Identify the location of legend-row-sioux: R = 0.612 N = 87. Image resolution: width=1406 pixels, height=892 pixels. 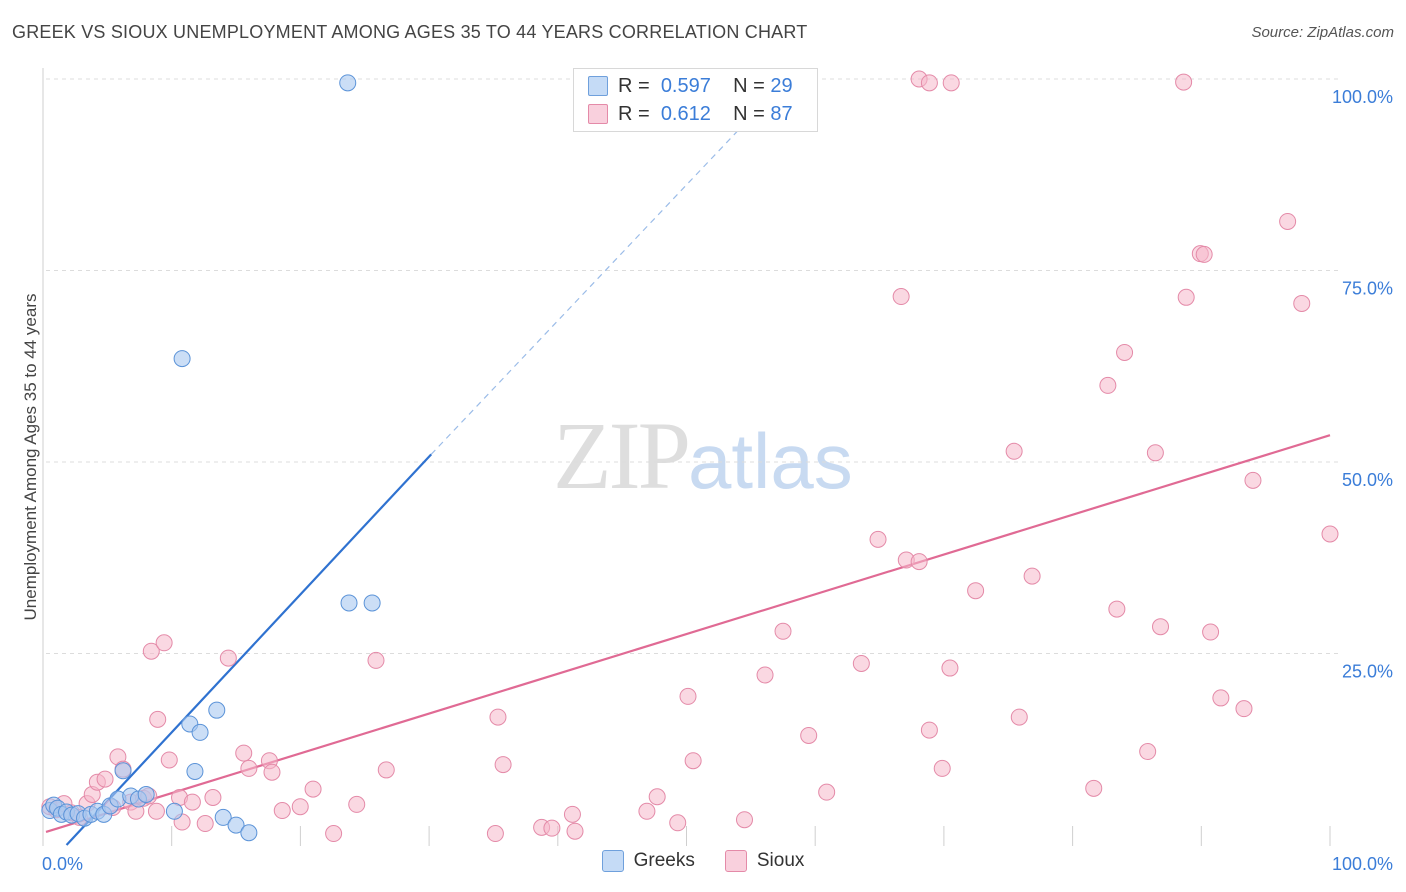
(690, 114).